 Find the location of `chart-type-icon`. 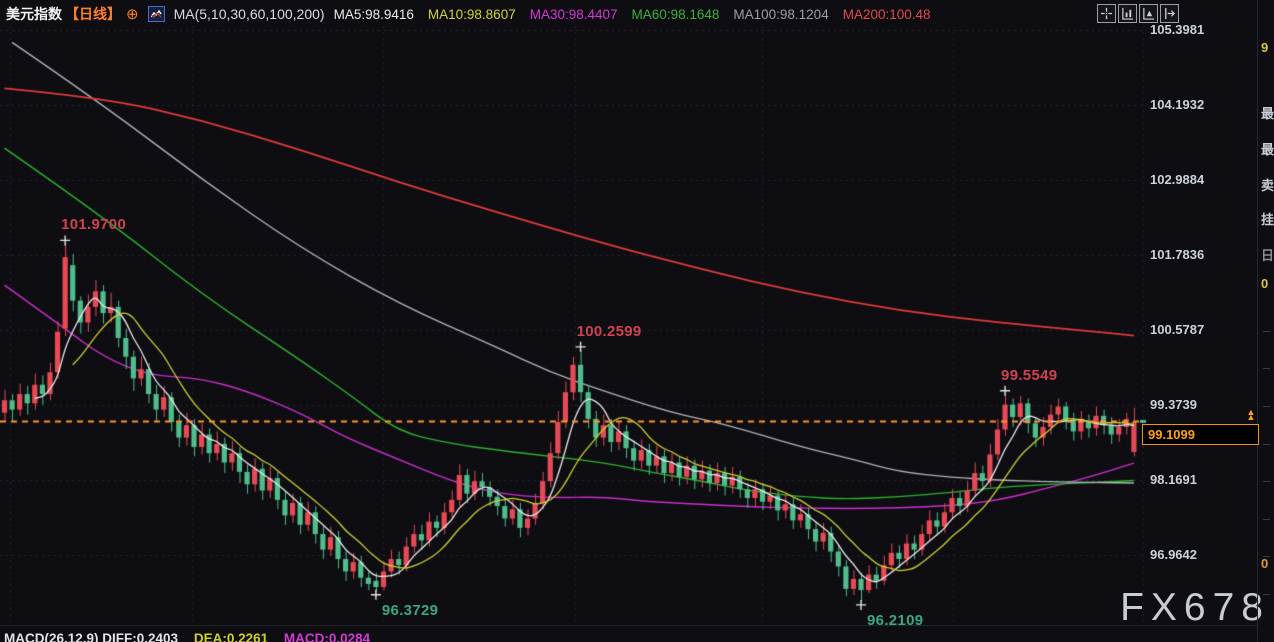

chart-type-icon is located at coordinates (156, 14).